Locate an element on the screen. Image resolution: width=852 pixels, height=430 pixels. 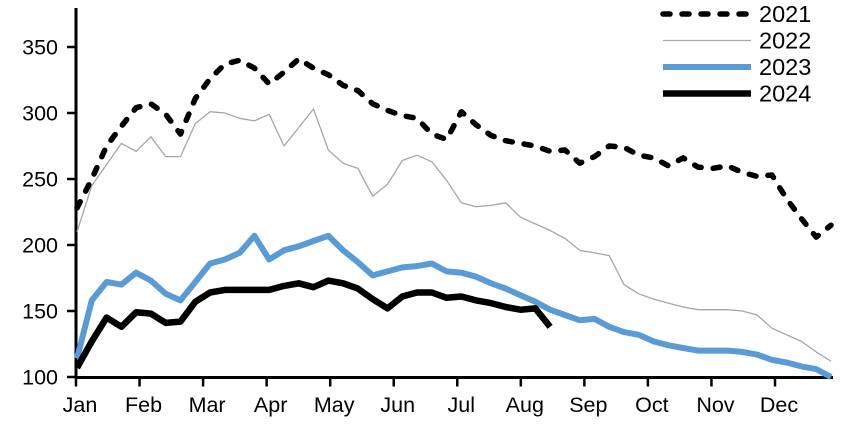
x-tick-label-jun: Jun is located at coordinates (397, 405).